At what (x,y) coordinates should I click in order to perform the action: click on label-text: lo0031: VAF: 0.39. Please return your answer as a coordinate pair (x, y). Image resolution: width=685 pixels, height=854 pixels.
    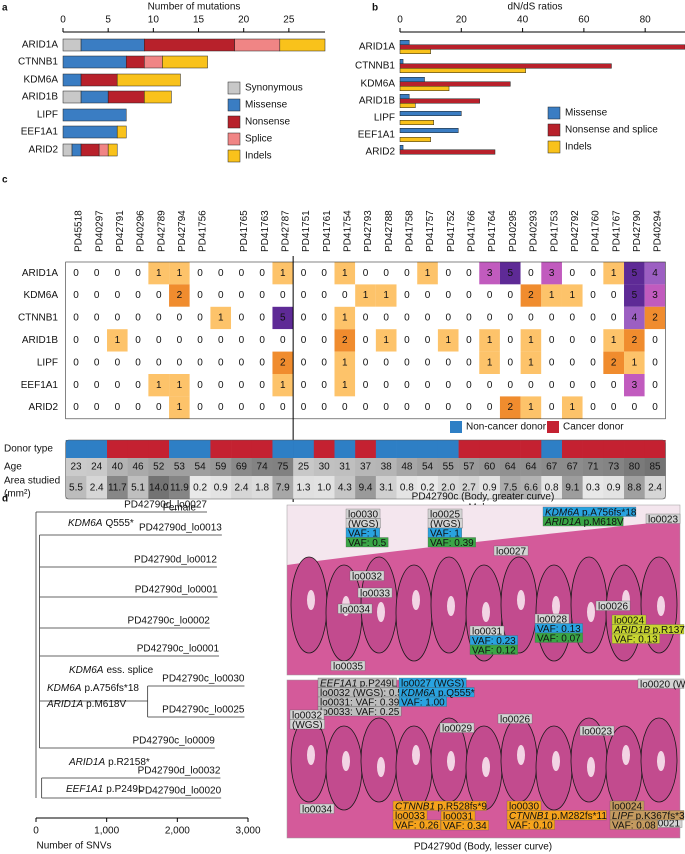
    Looking at the image, I should click on (360, 702).